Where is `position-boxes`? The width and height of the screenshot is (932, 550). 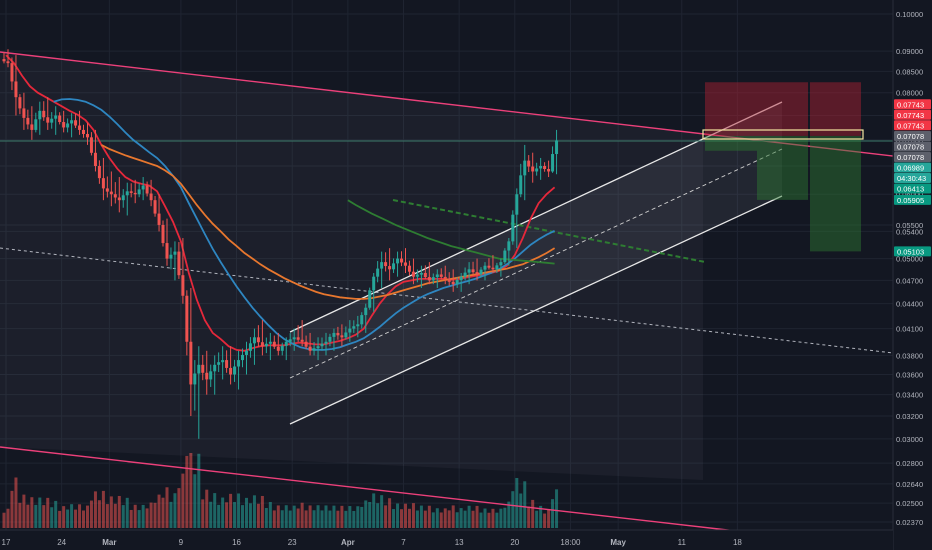 position-boxes is located at coordinates (783, 167).